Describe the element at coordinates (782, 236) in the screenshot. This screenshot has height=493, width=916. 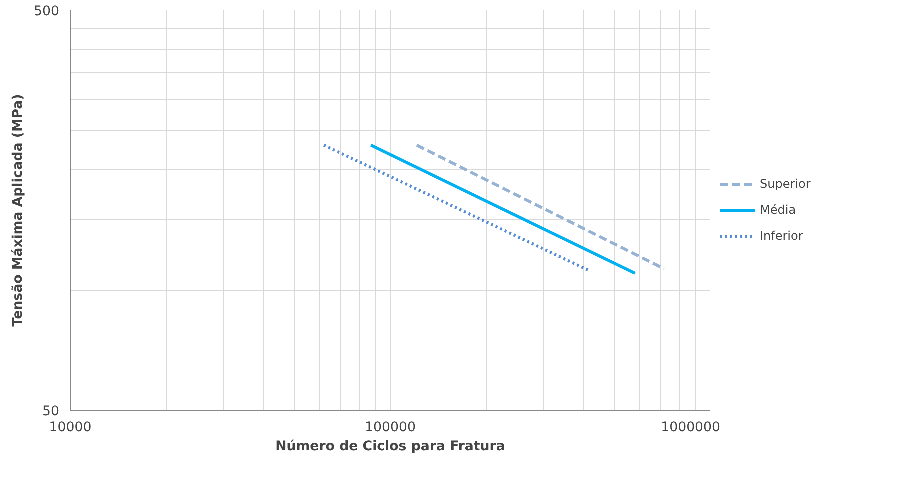
I see `legend-label: Inferior` at that location.